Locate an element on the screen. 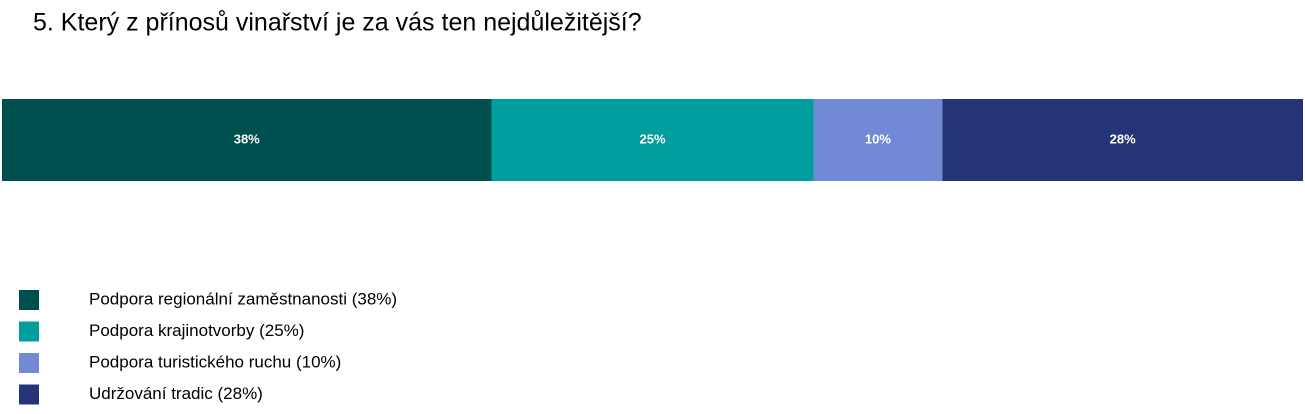 The image size is (1305, 414). legend-label: Podpora krajinotvorby (25%) is located at coordinates (196, 330).